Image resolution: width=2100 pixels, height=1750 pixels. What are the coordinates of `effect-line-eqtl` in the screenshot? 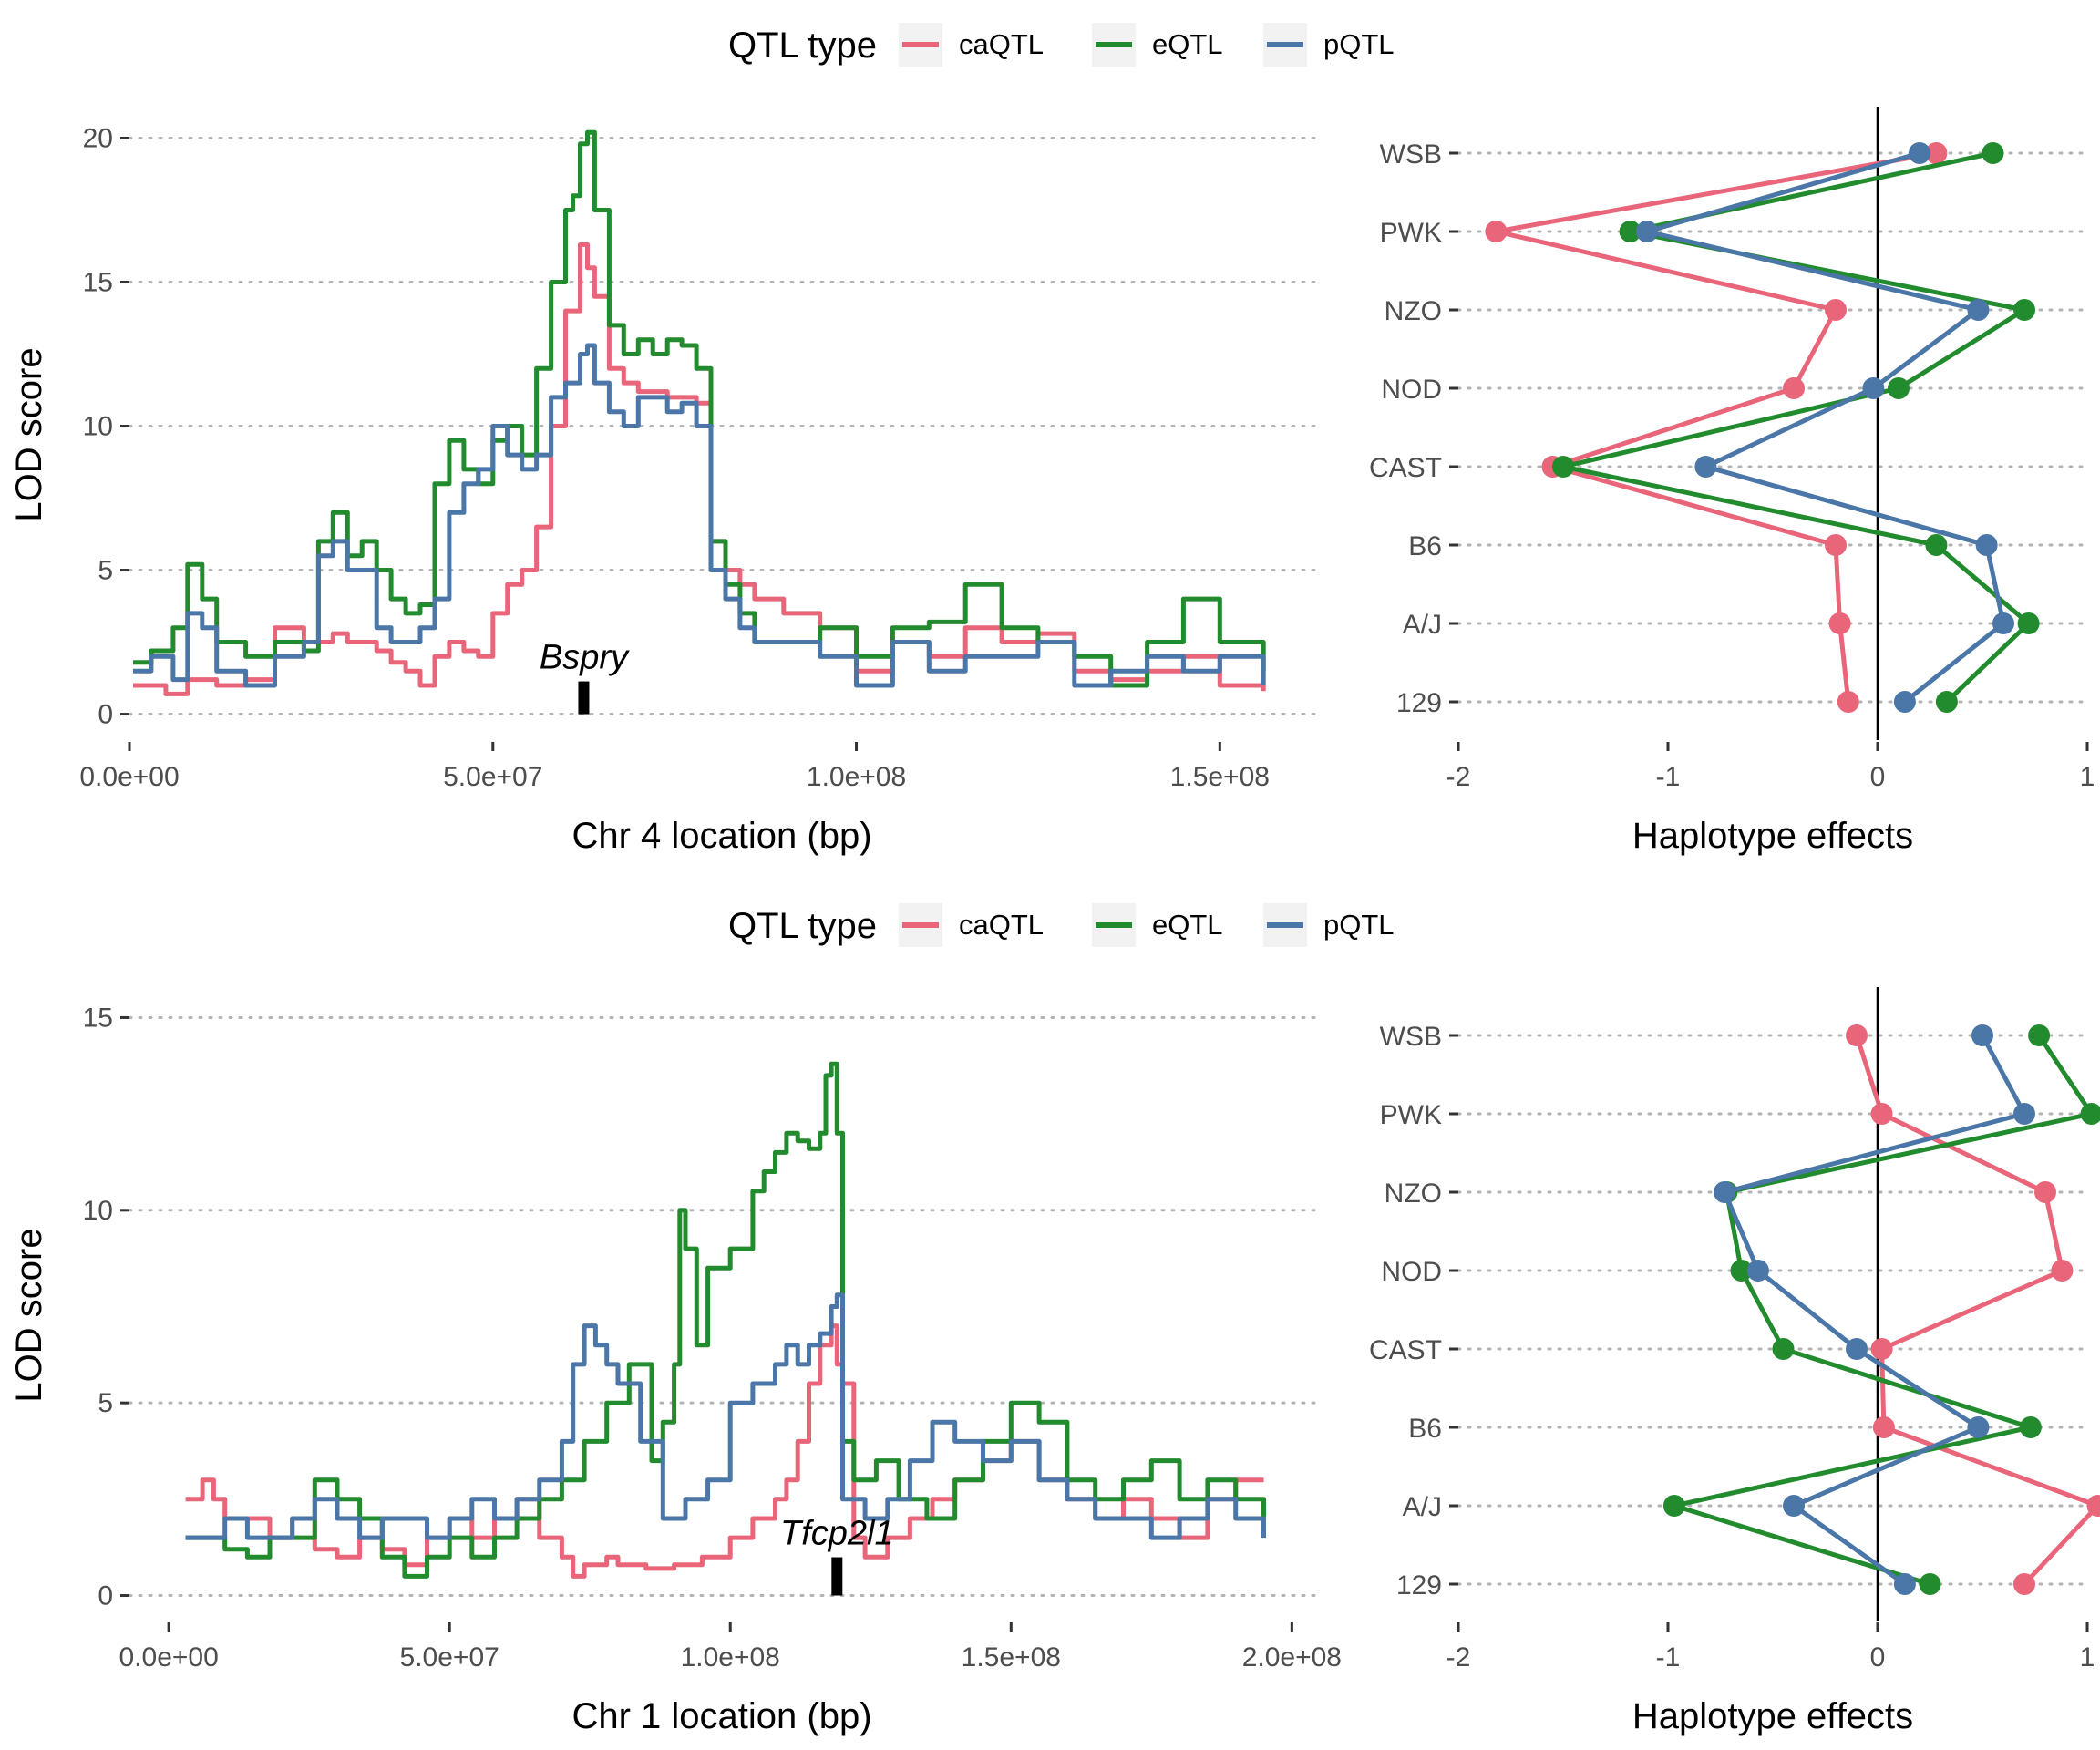 It's located at (1884, 1311).